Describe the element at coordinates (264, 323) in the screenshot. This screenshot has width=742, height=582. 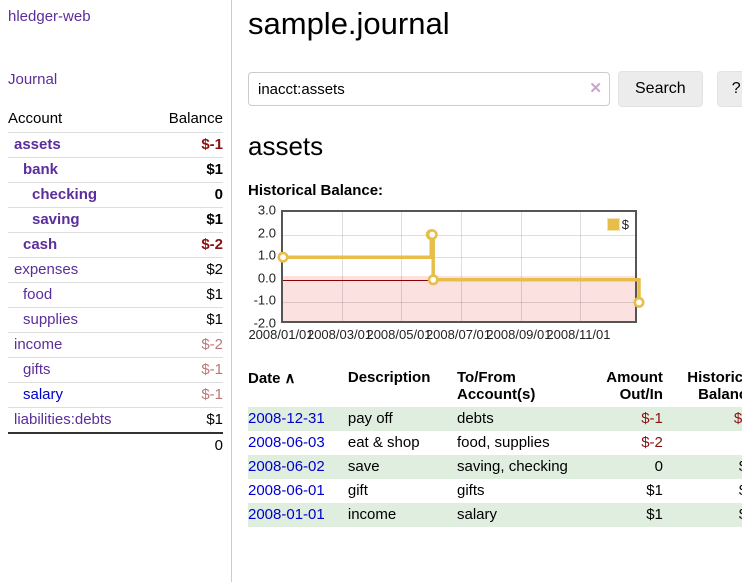
I see `y-axis-tick-label: -2.0` at that location.